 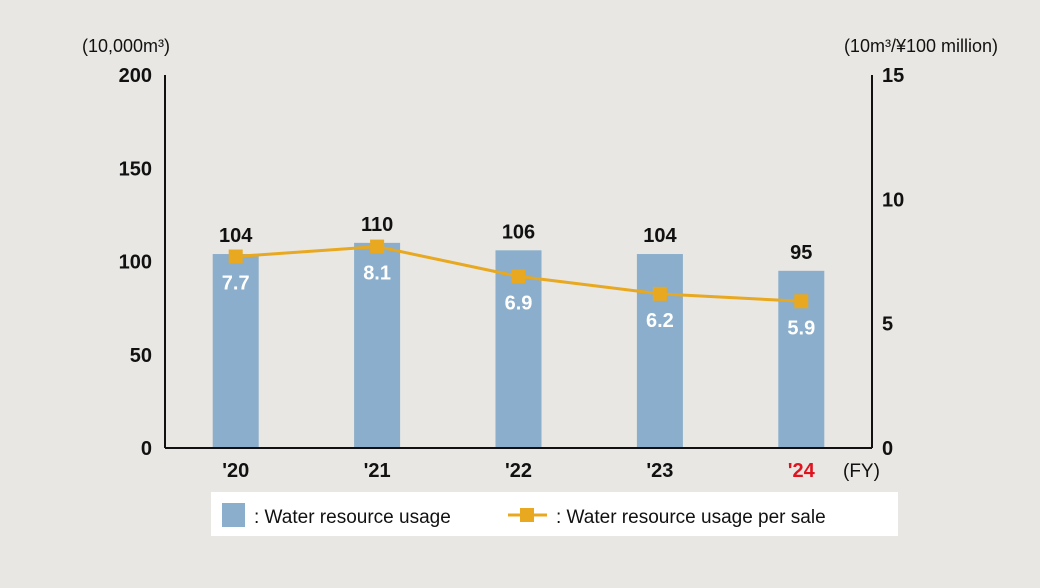 What do you see at coordinates (660, 321) in the screenshot?
I see `line-value-label: 6.2` at bounding box center [660, 321].